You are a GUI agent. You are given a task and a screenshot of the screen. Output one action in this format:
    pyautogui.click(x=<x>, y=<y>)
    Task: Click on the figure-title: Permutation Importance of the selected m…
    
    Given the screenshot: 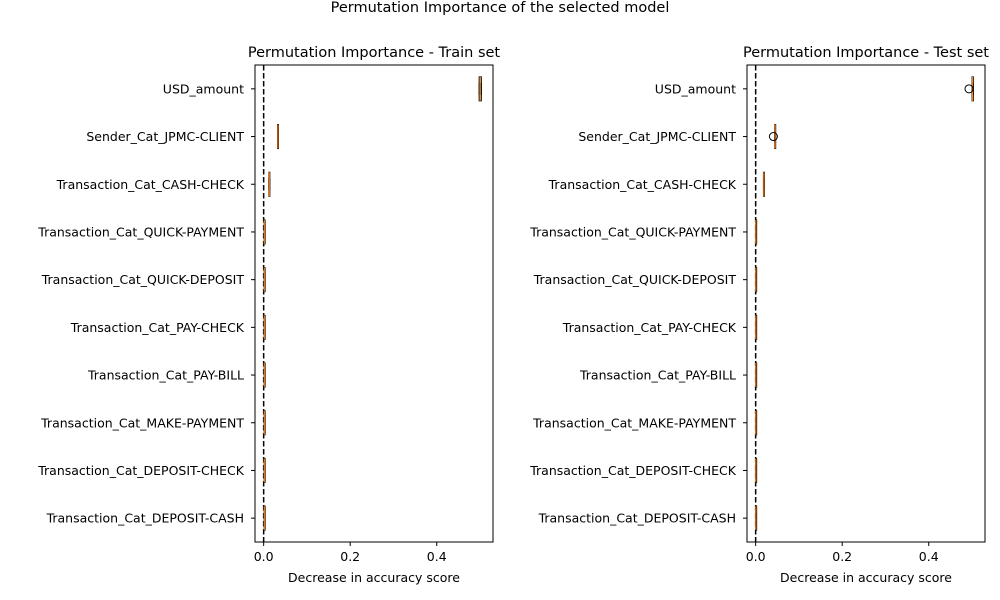 What is the action you would take?
    pyautogui.click(x=500, y=8)
    